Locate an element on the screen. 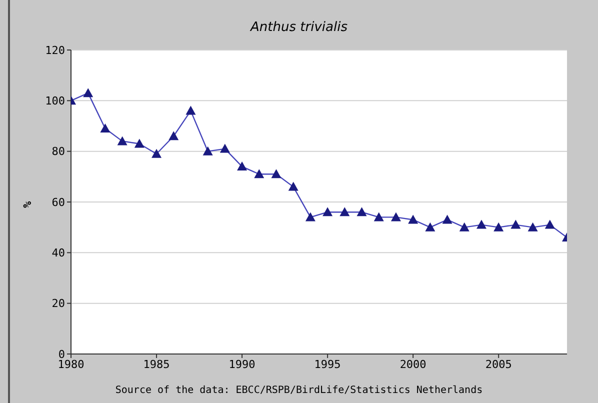 This screenshot has height=403, width=598. x-tick-label: 1990 is located at coordinates (242, 364).